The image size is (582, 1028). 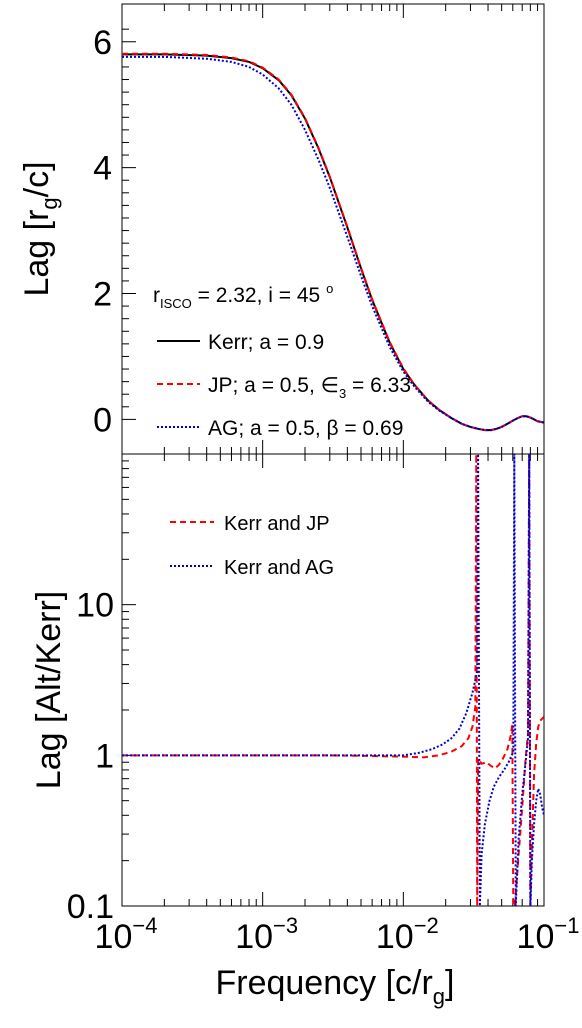 I want to click on top-y-tick-label: 4, so click(x=102, y=169).